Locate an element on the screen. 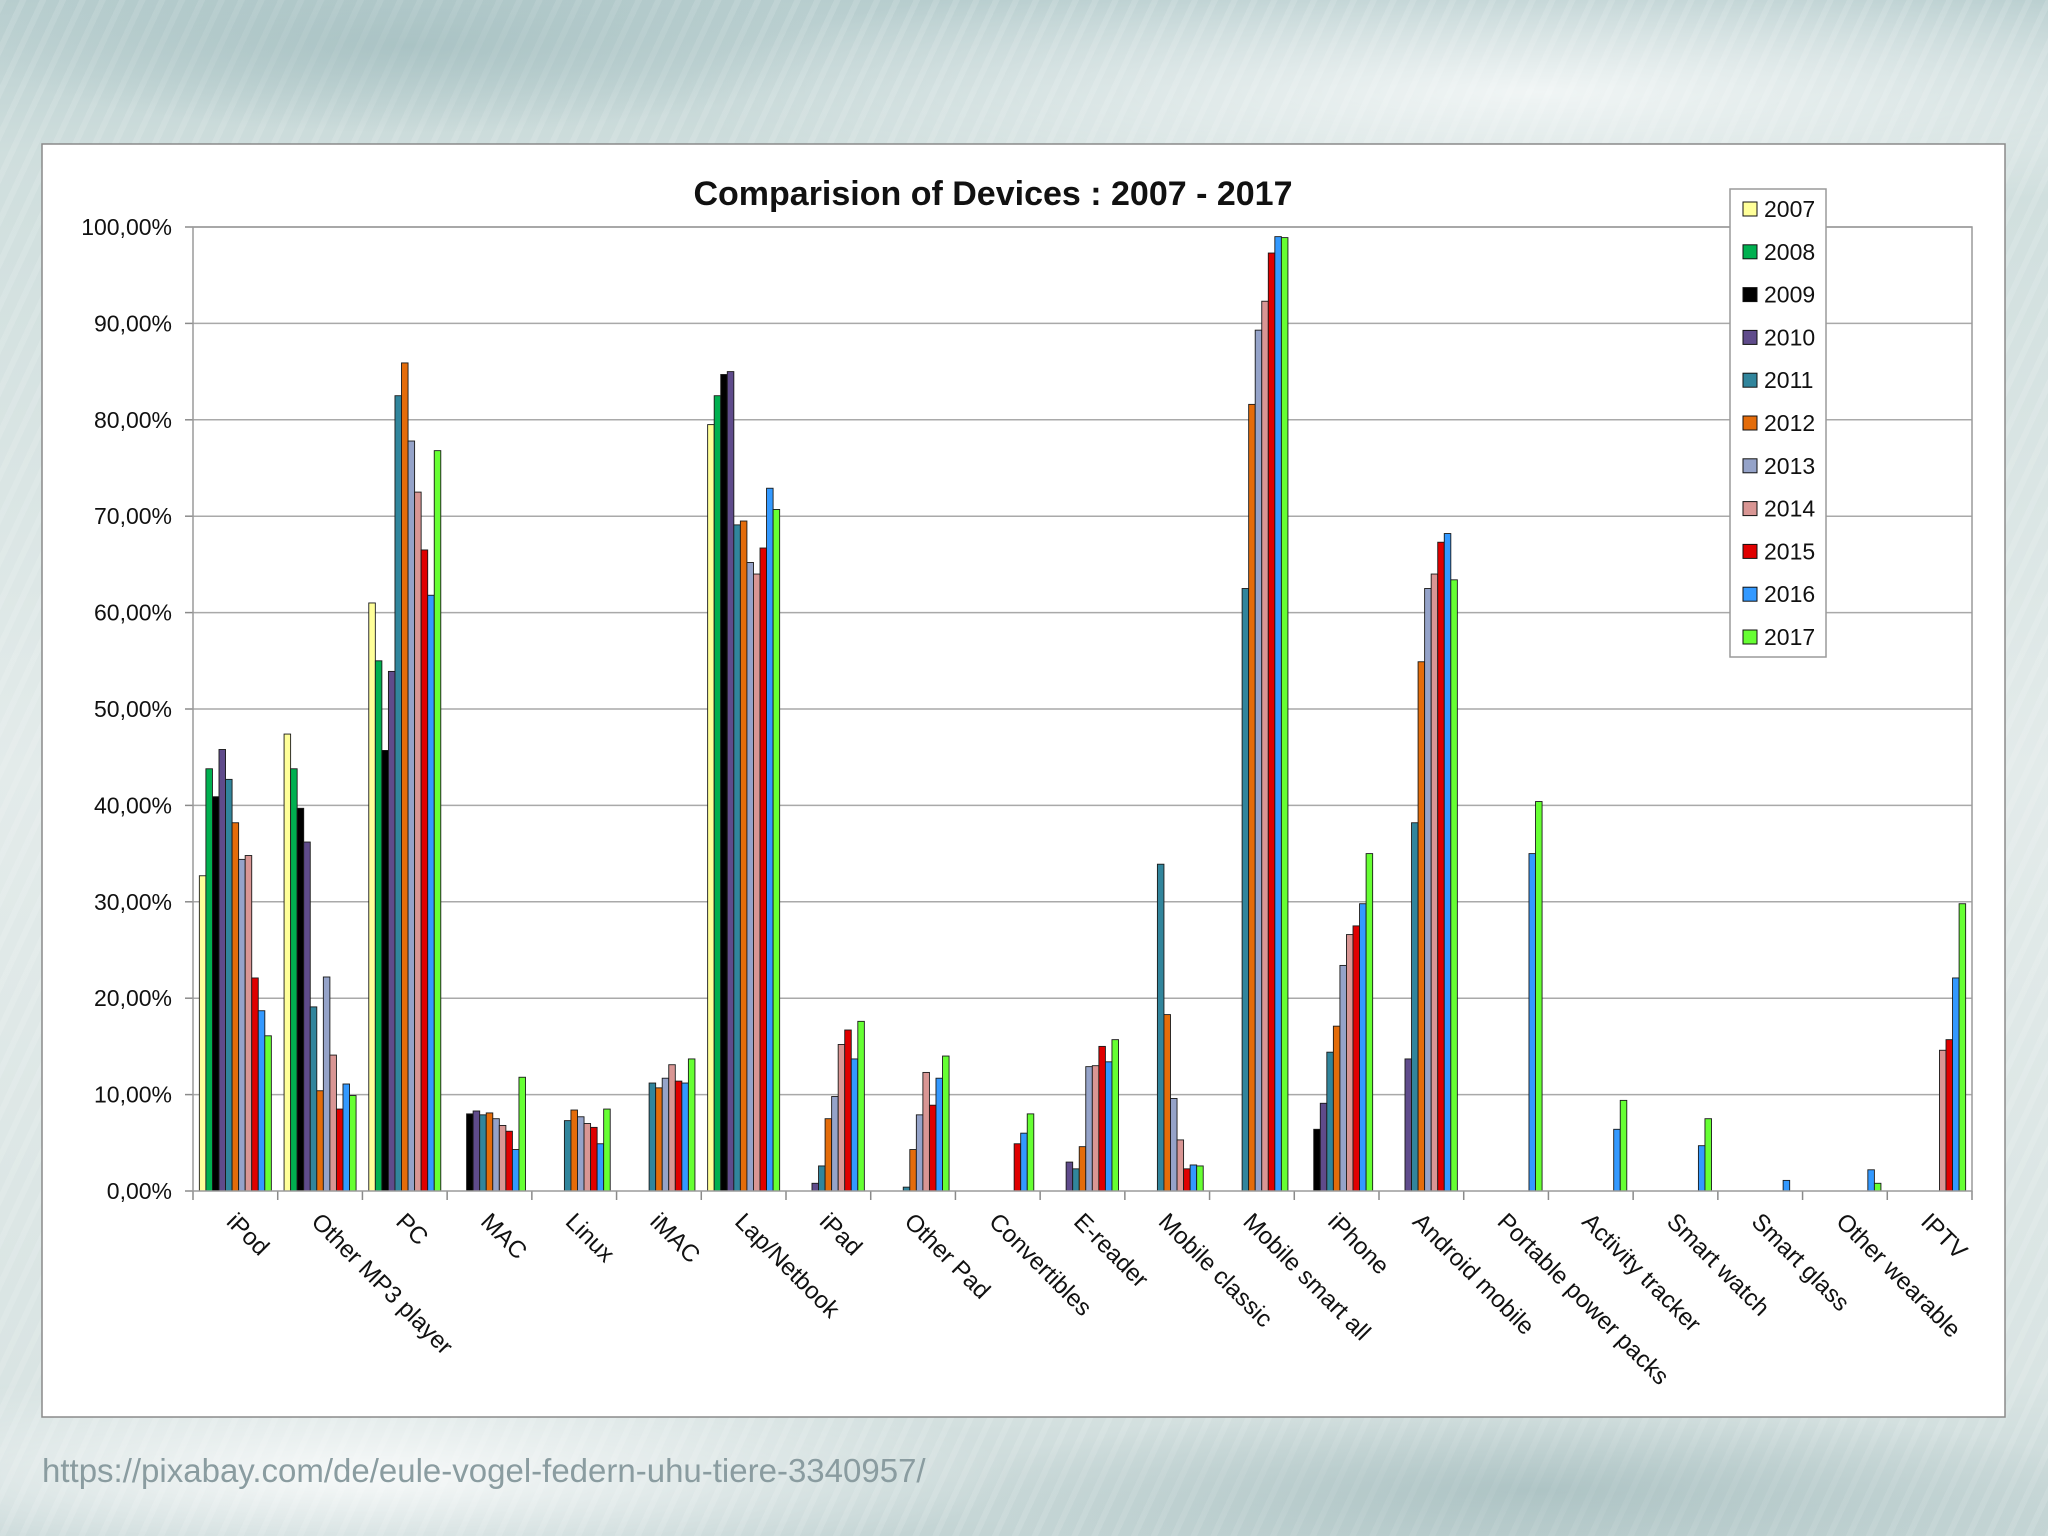 This screenshot has width=2048, height=1536. y-tick-label: 10,00% is located at coordinates (133, 1095).